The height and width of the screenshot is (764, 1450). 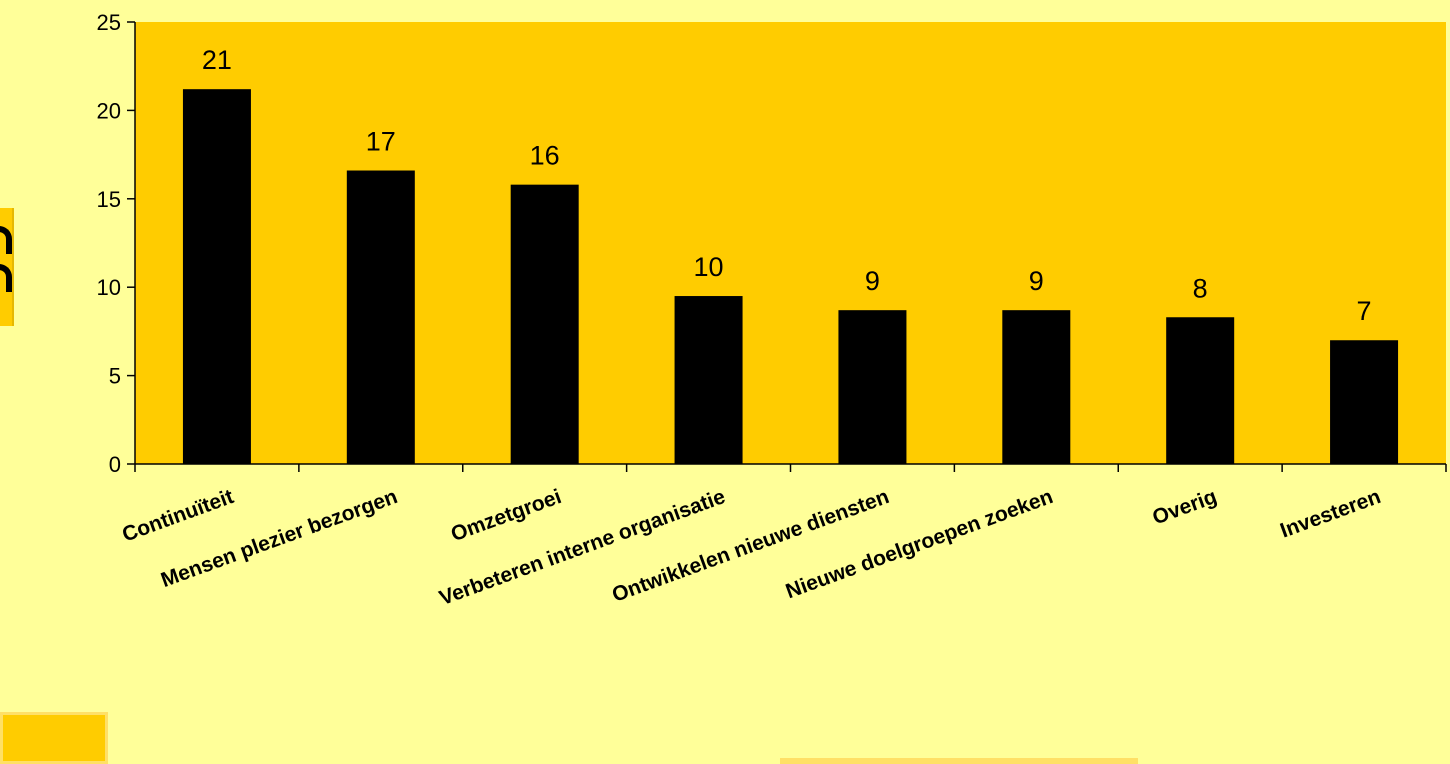 I want to click on data-label: 21, so click(x=217, y=60).